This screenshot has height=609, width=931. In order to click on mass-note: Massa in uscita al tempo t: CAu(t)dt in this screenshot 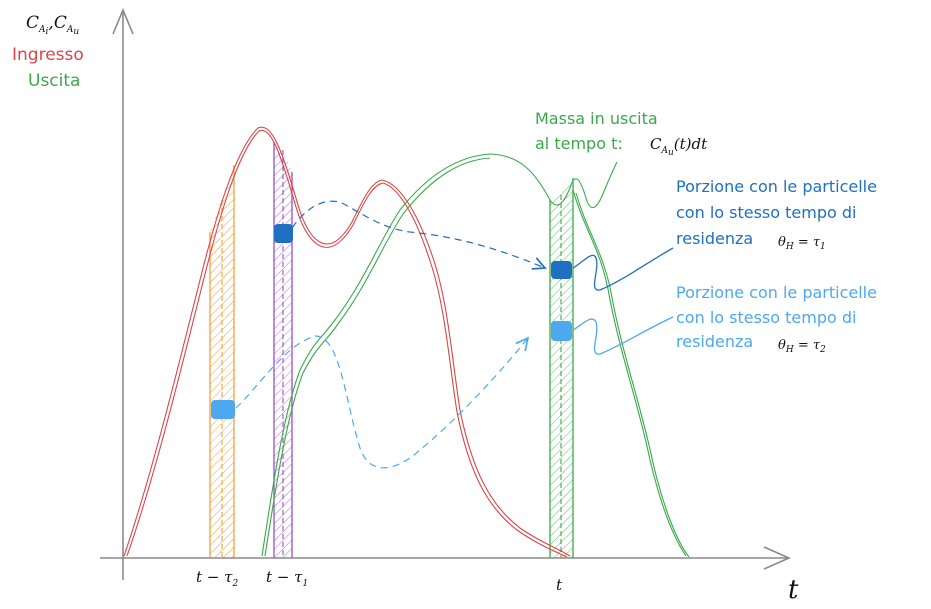, I will do `click(621, 133)`.